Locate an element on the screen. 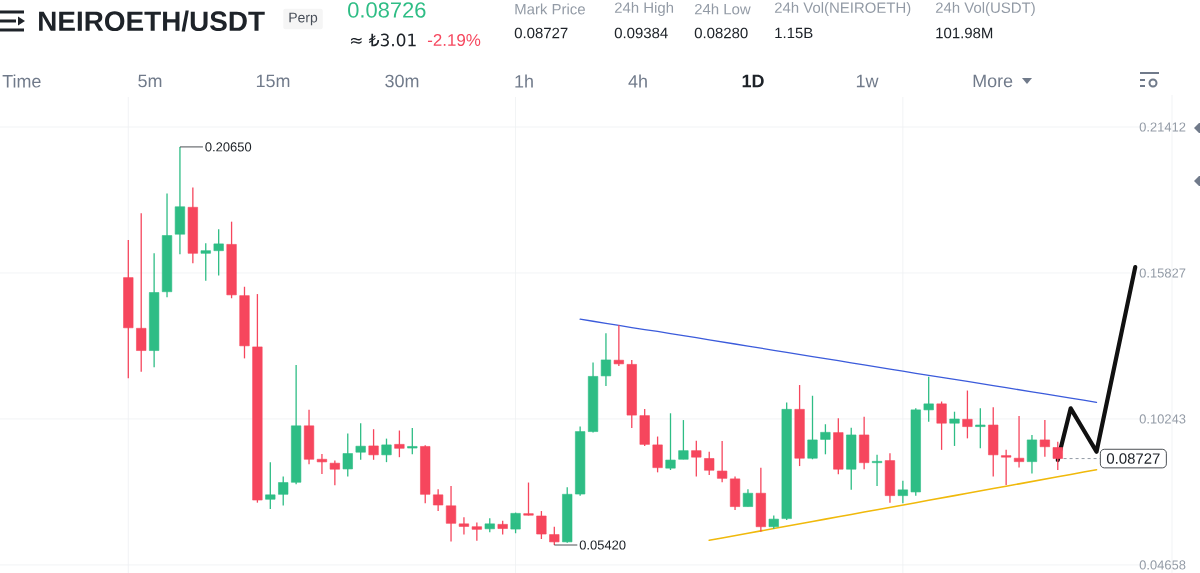 The height and width of the screenshot is (573, 1200). chart-title: NEIROETH/USDT is located at coordinates (152, 21).